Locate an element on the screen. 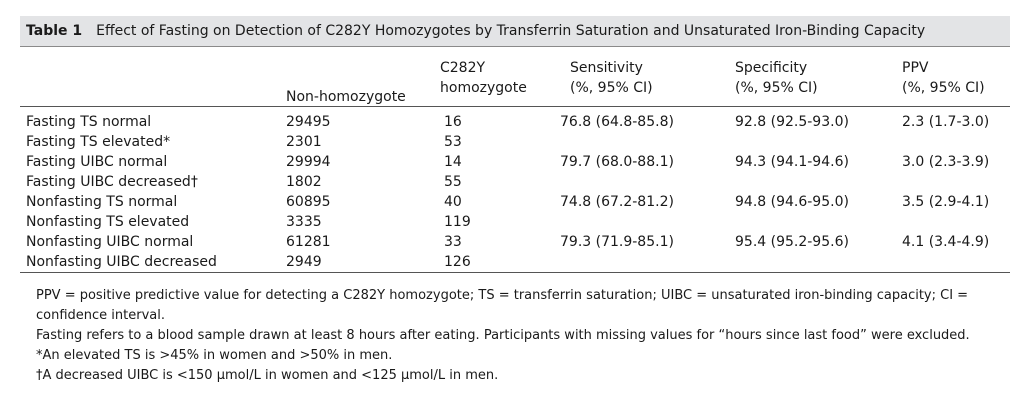 Image resolution: width=1024 pixels, height=401 pixels. cell-ppv: 2.3 (1.7-3.0) is located at coordinates (946, 122).